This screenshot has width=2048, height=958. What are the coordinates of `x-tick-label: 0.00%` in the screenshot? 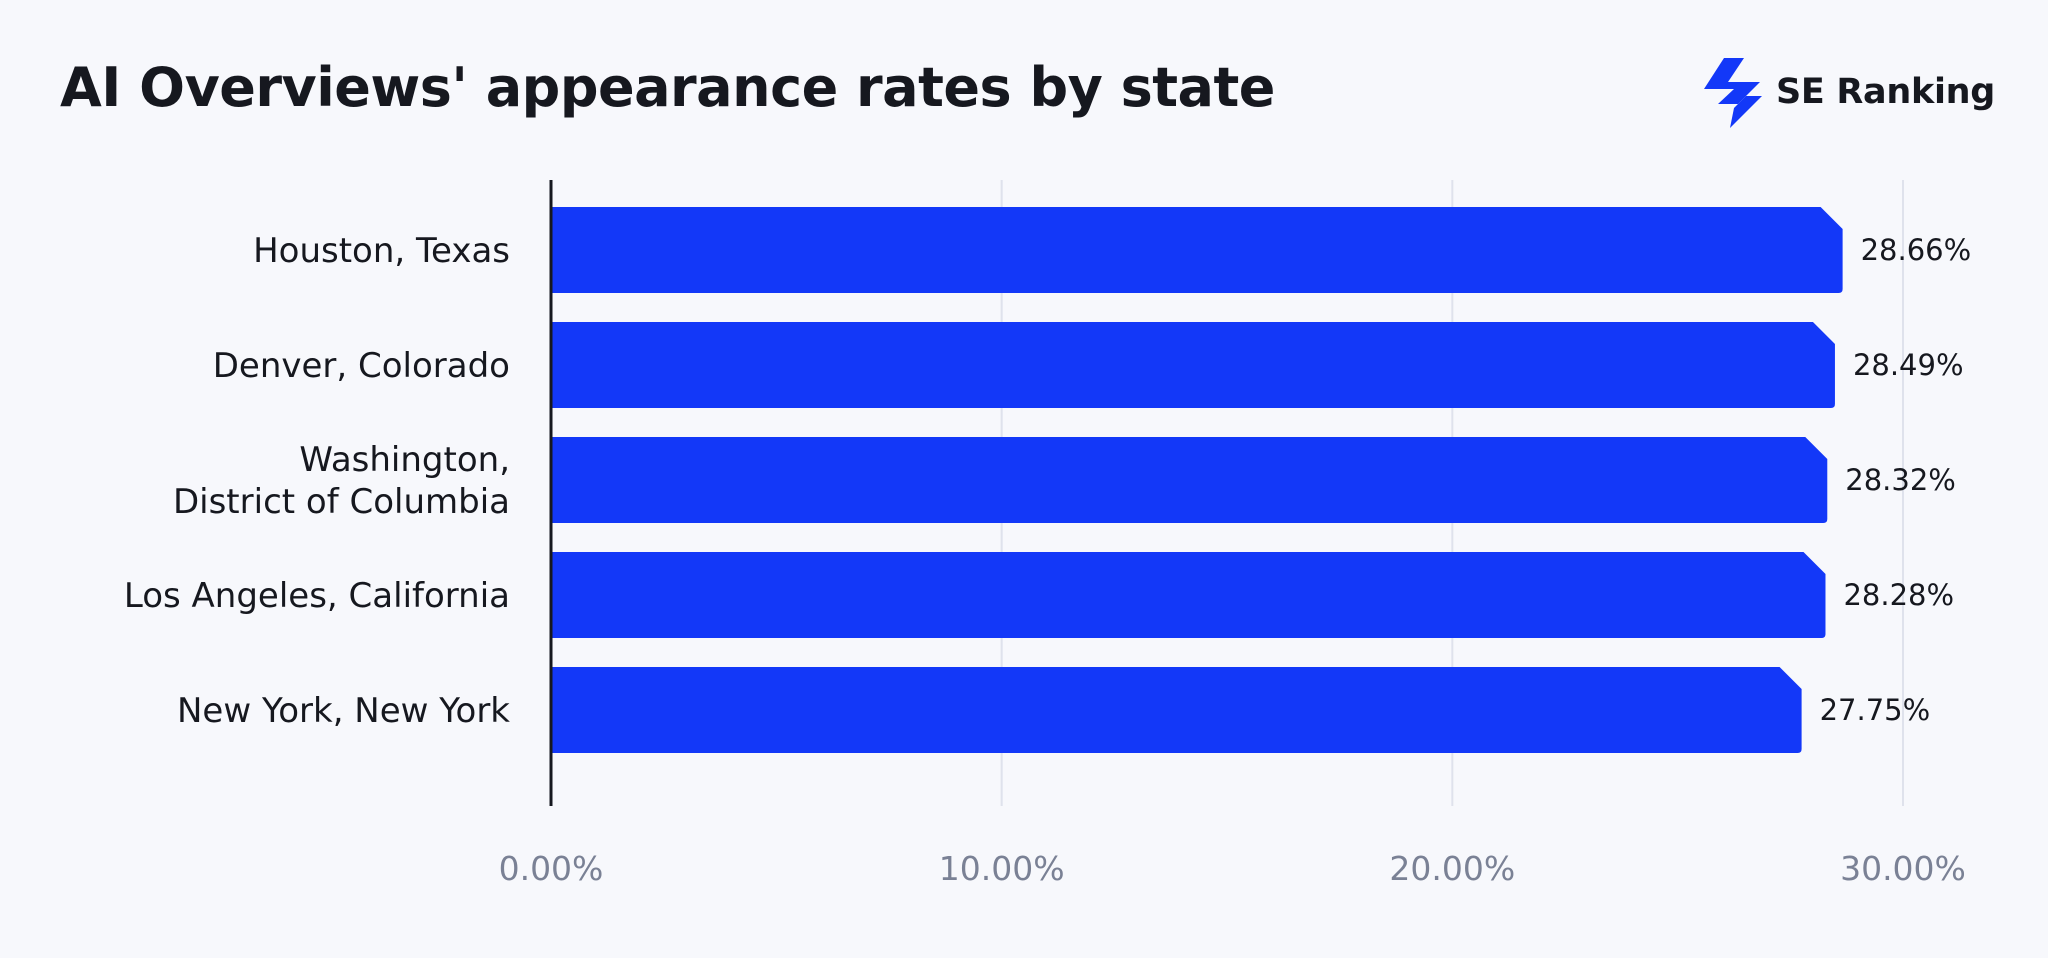 It's located at (551, 868).